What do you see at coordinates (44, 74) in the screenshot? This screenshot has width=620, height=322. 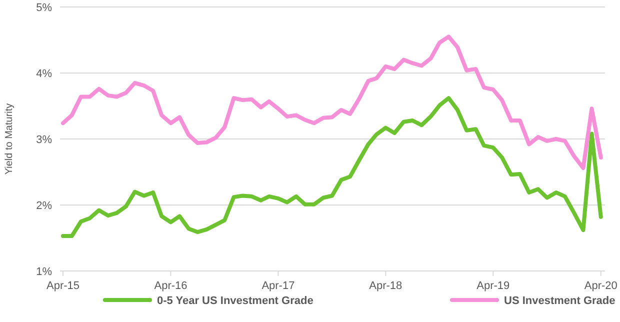 I see `y-tick-label: 4%` at bounding box center [44, 74].